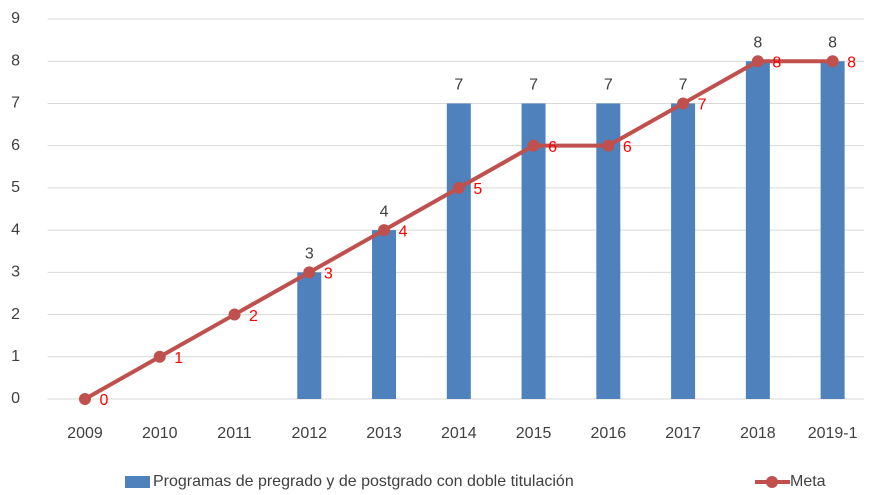  Describe the element at coordinates (403, 231) in the screenshot. I see `line-value-label: 4` at that location.